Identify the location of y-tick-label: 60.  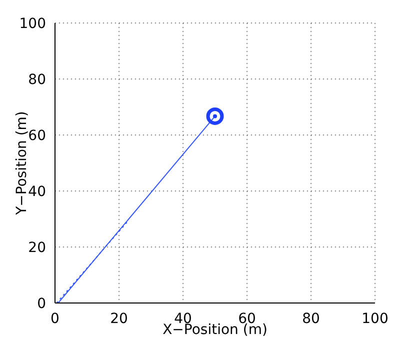
(37, 136).